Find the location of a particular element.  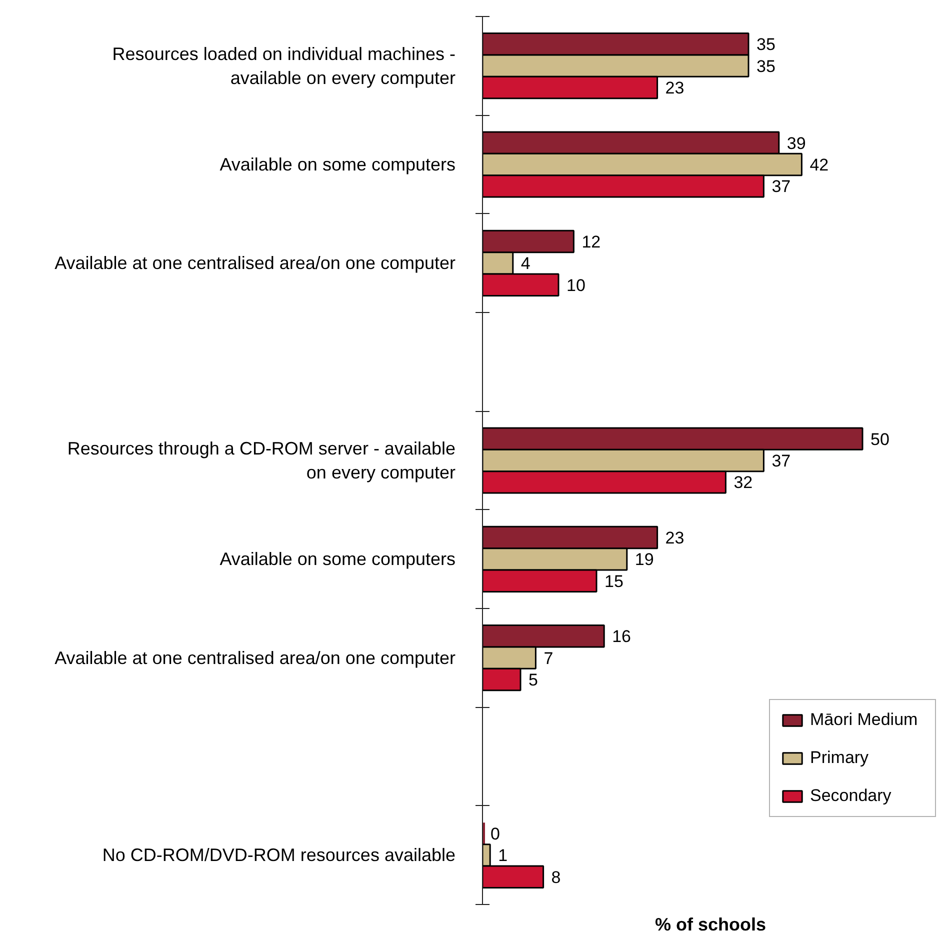

data-label: 8 is located at coordinates (556, 877).